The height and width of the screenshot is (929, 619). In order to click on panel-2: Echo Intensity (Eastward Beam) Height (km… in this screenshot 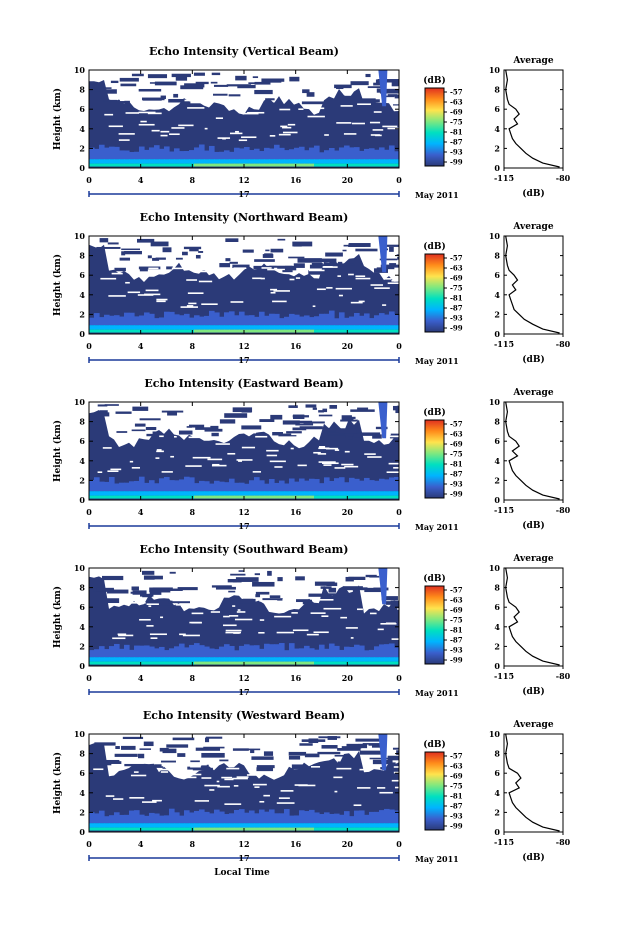, I will do `click(311, 454)`.